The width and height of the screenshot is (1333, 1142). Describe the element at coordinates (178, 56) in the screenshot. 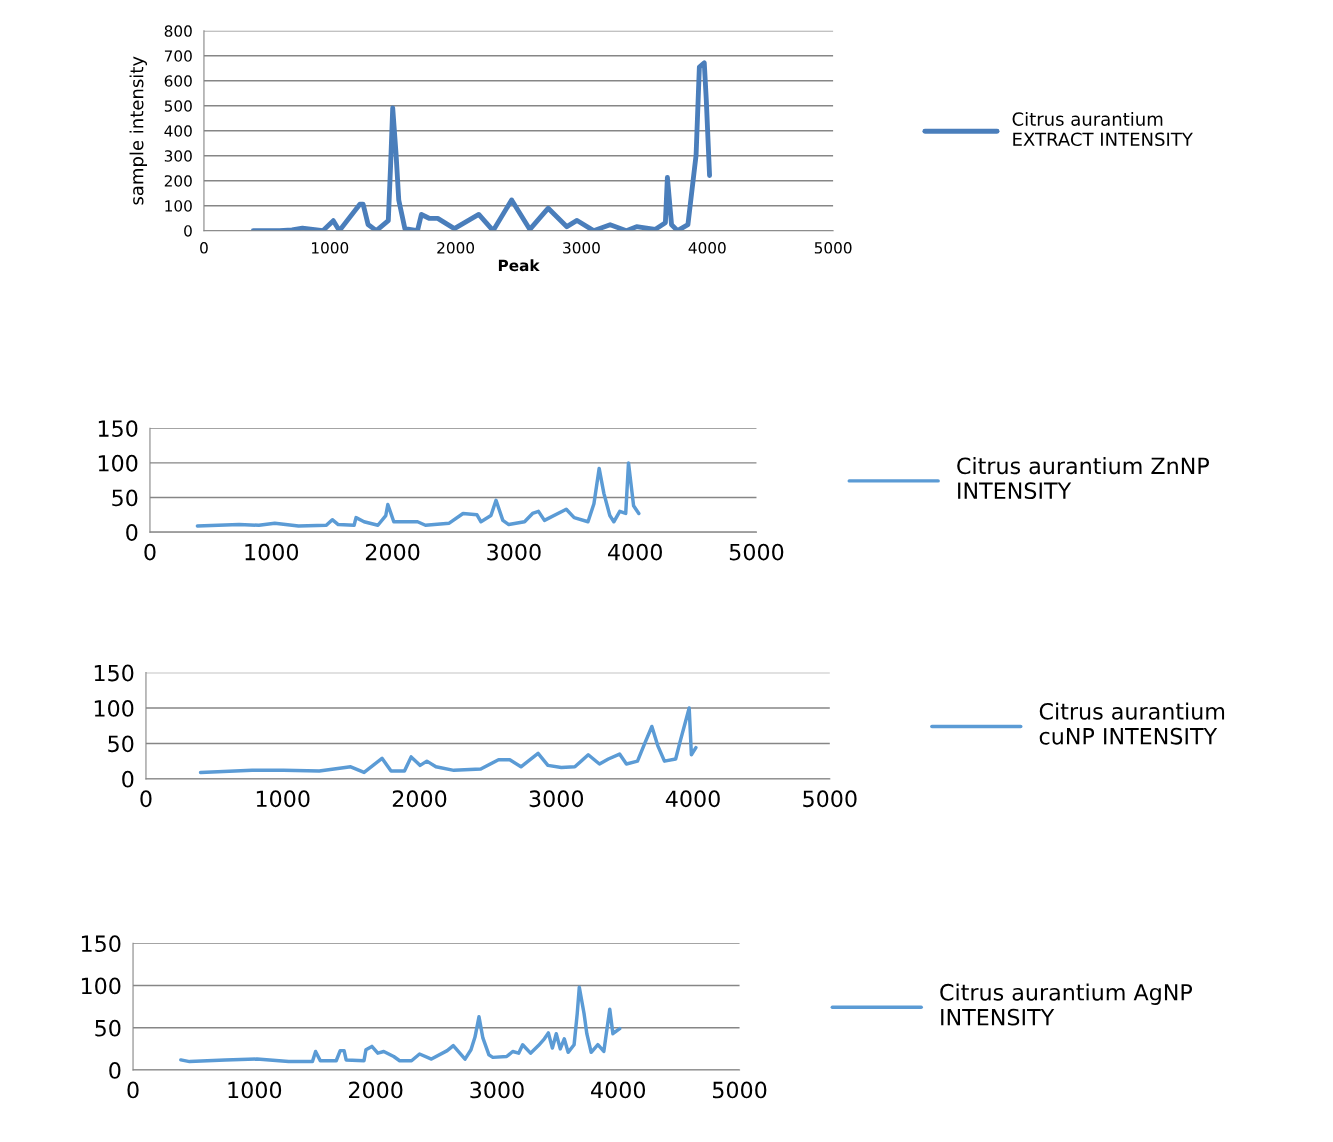

I see `y-tick-label: 700` at that location.